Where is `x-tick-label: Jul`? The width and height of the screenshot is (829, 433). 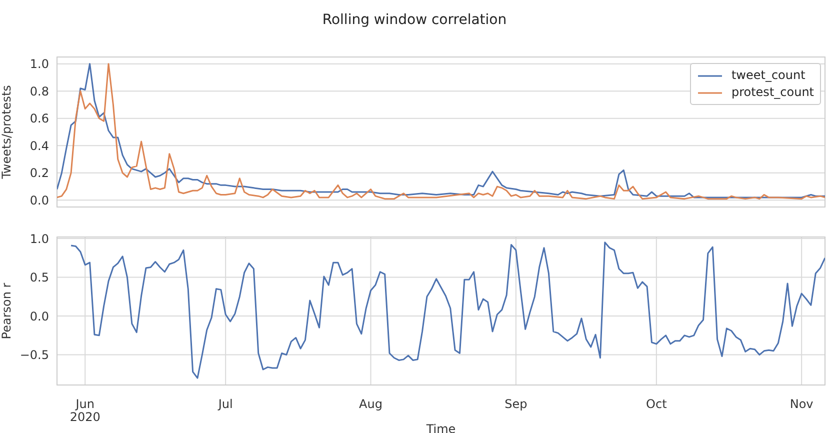
x-tick-label: Jul is located at coordinates (225, 404).